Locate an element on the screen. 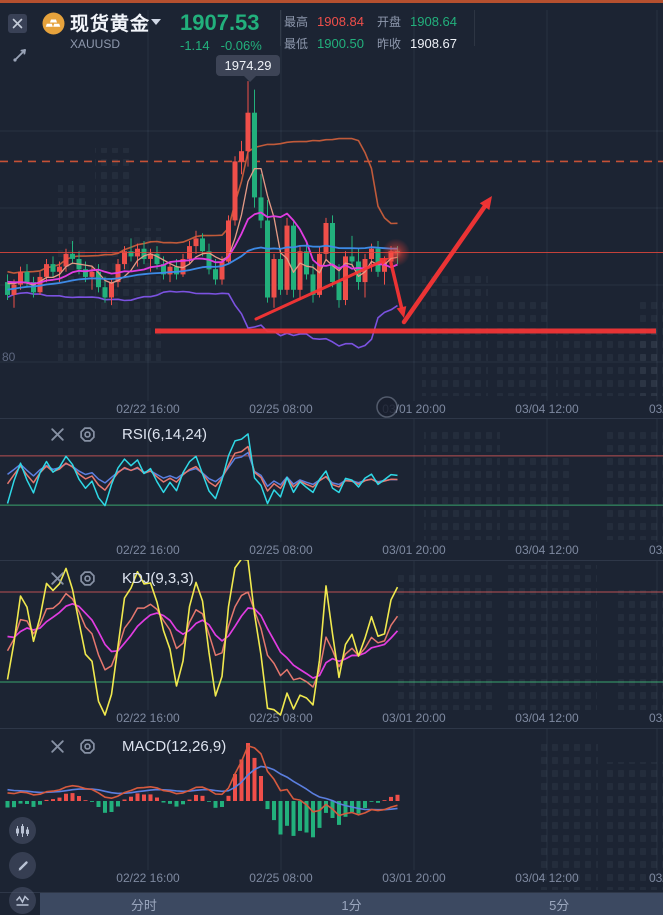 The height and width of the screenshot is (915, 663). chart-type-button is located at coordinates (22, 830).